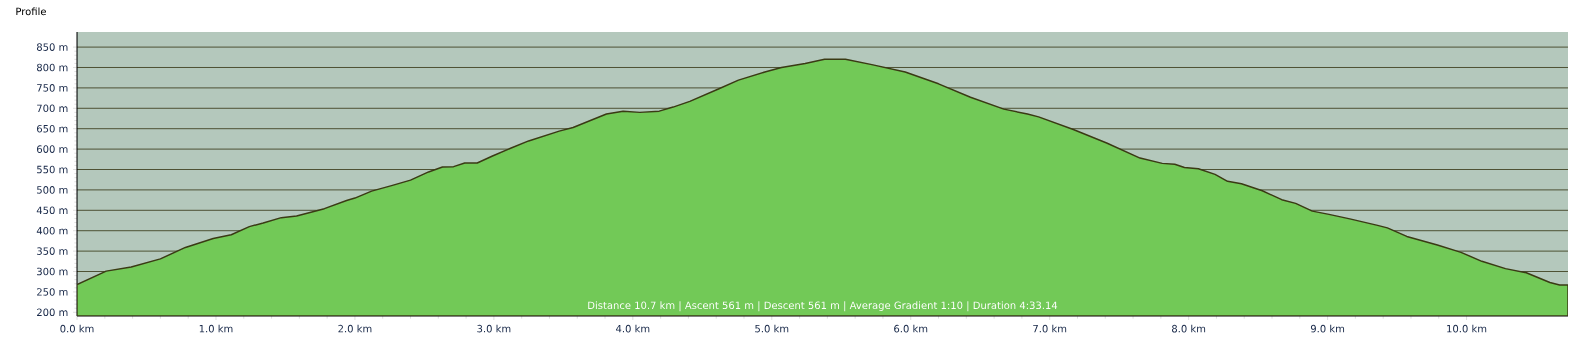 This screenshot has height=342, width=1572. What do you see at coordinates (52, 230) in the screenshot?
I see `y-tick-label: 400 m` at bounding box center [52, 230].